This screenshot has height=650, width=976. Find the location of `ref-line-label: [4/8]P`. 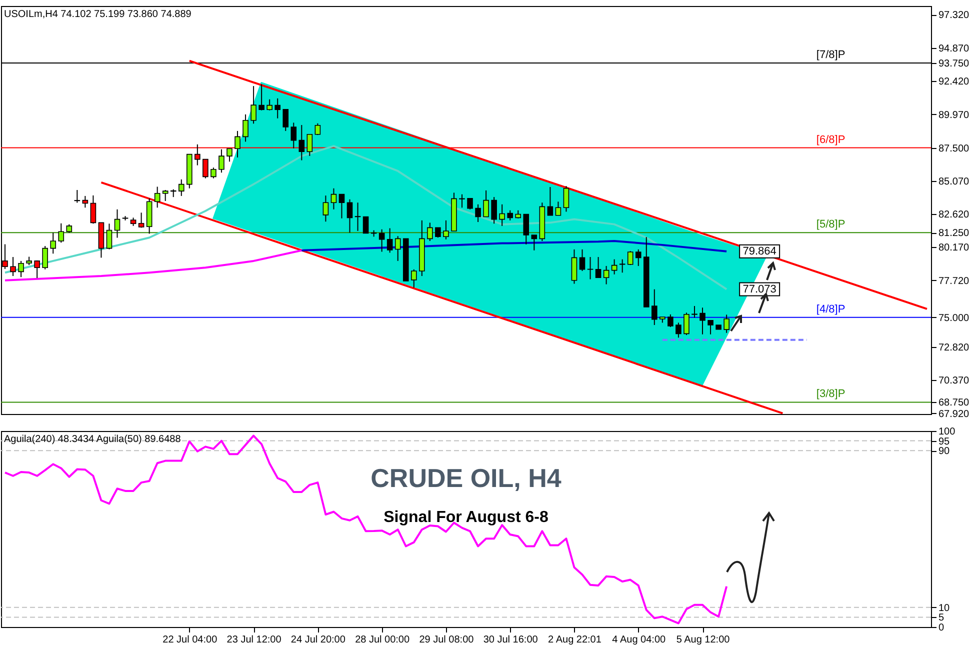

ref-line-label: [4/8]P is located at coordinates (831, 309).